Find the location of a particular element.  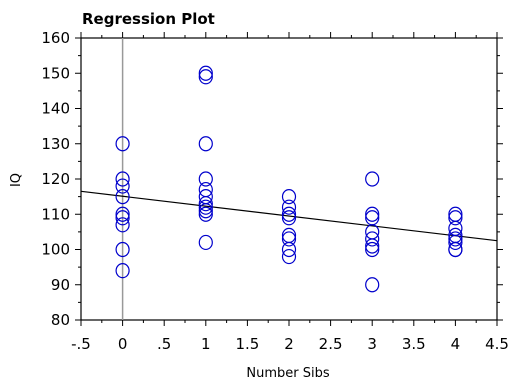

y-tick-label: 150 is located at coordinates (55, 73).